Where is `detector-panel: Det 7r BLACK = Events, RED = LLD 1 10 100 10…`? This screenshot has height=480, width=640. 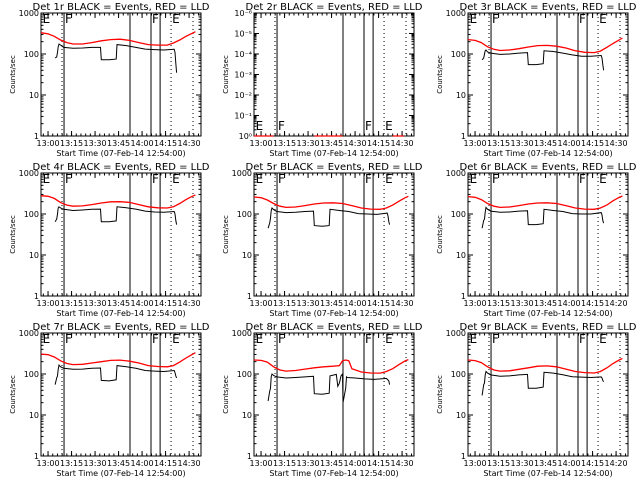 detector-panel: Det 7r BLACK = Events, RED = LLD 1 10 100 10… is located at coordinates (109, 400).